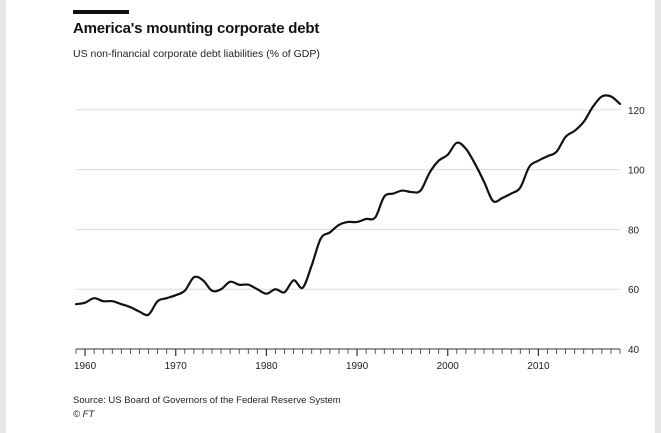 The height and width of the screenshot is (433, 661). Describe the element at coordinates (636, 171) in the screenshot. I see `y-tick-label-100: 100` at that location.